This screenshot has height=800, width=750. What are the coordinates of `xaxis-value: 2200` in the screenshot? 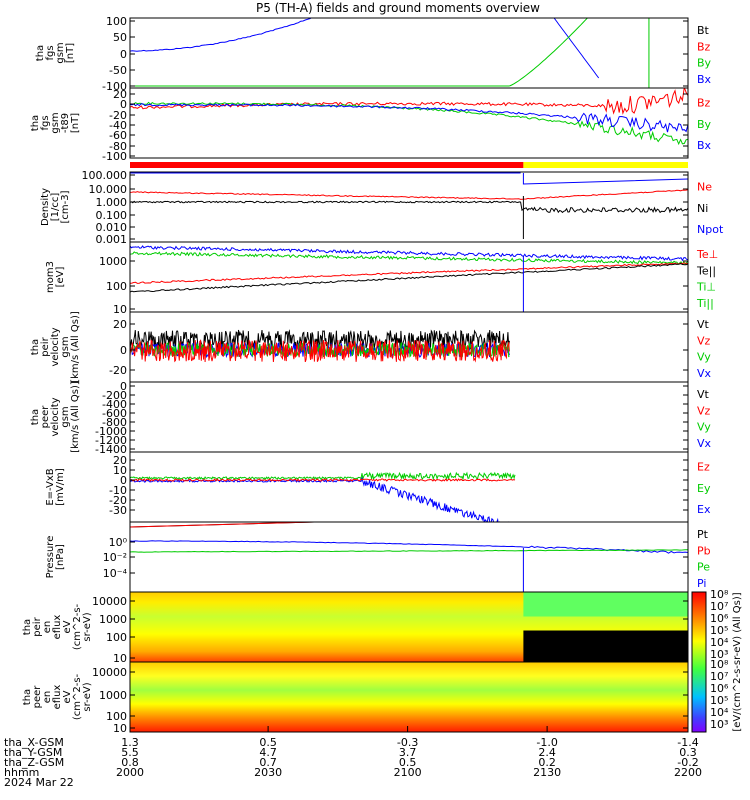 It's located at (688, 772).